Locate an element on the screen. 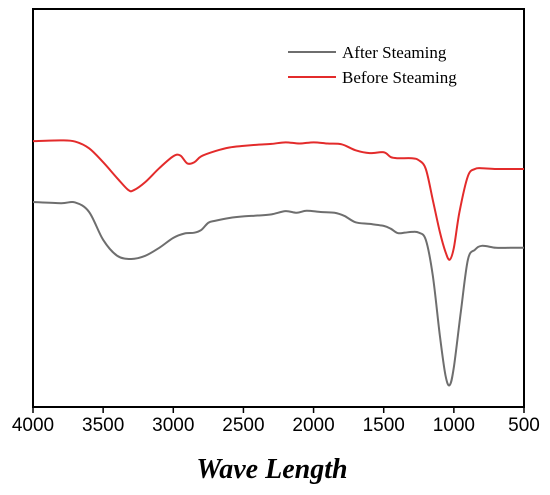 This screenshot has width=550, height=495. legend-label: Before Steaming is located at coordinates (399, 77).